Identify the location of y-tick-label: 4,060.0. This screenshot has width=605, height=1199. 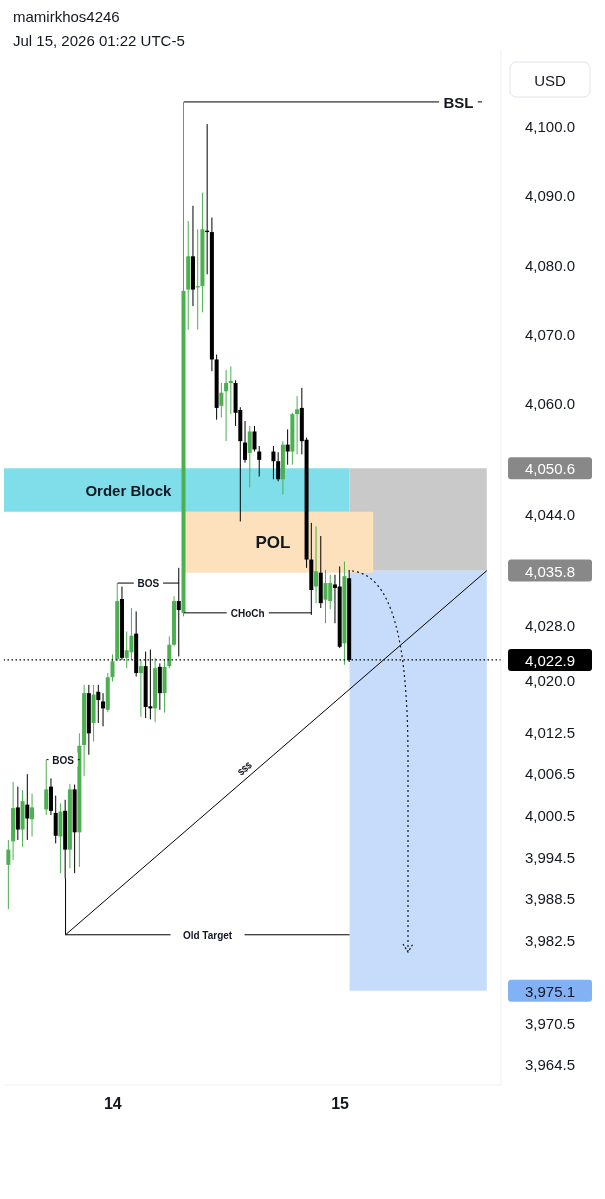
(550, 403).